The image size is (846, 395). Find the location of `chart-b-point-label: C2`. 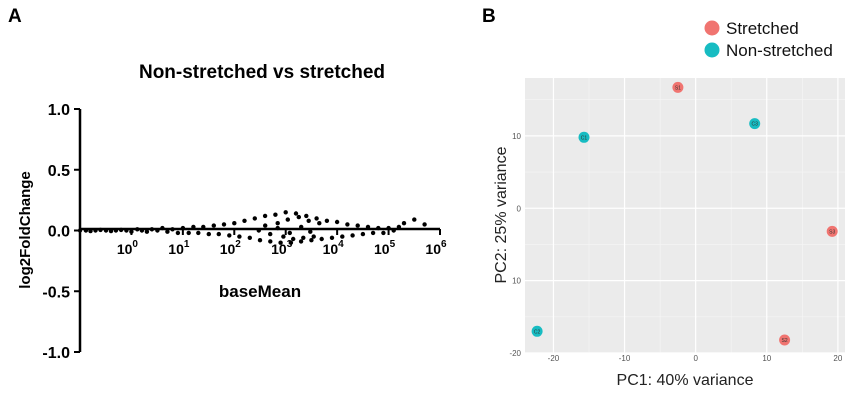

chart-b-point-label: C2 is located at coordinates (537, 332).